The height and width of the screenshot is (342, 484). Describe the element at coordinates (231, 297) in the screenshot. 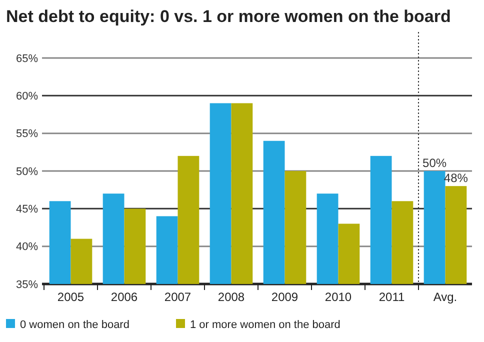

I see `x-tick-label: 2008` at that location.